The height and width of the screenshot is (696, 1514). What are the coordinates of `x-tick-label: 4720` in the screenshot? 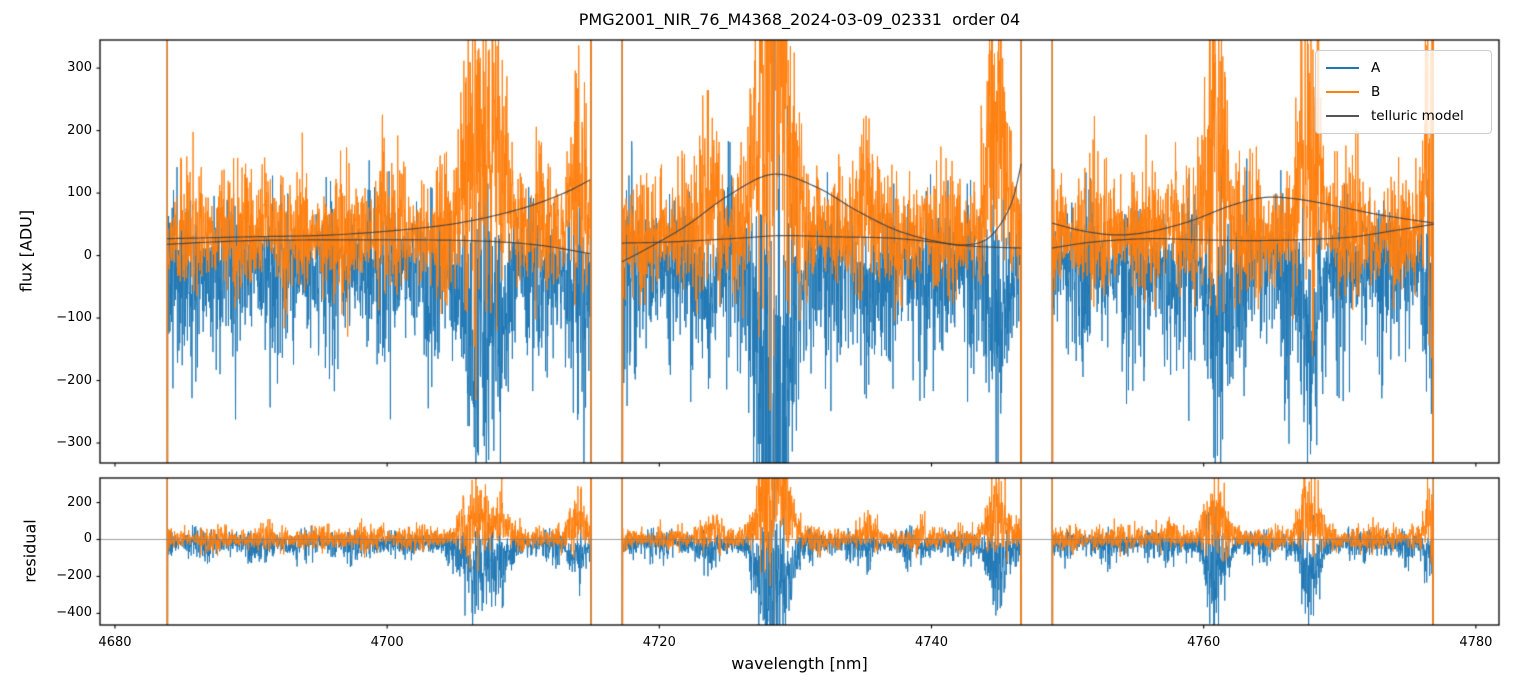 It's located at (659, 642).